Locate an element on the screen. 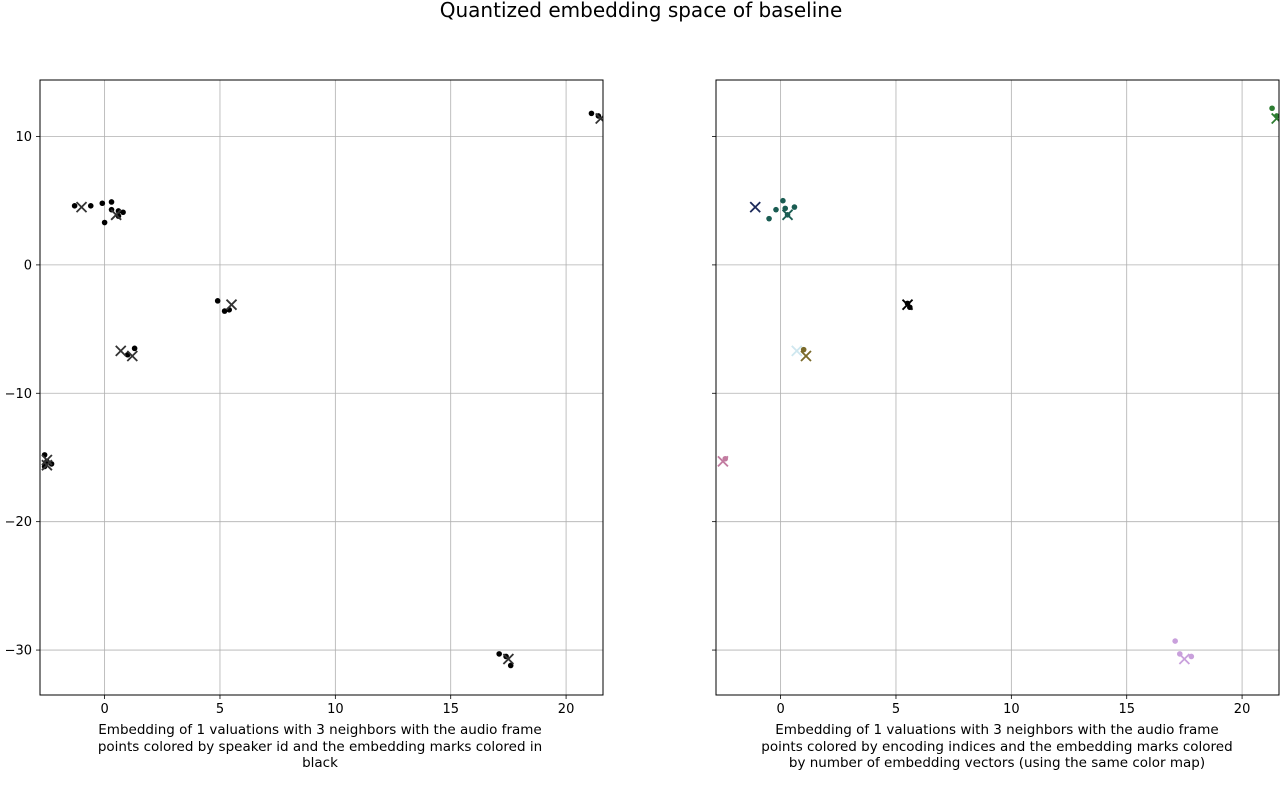 The width and height of the screenshot is (1282, 787). y-tick-label: −20 is located at coordinates (18, 522).